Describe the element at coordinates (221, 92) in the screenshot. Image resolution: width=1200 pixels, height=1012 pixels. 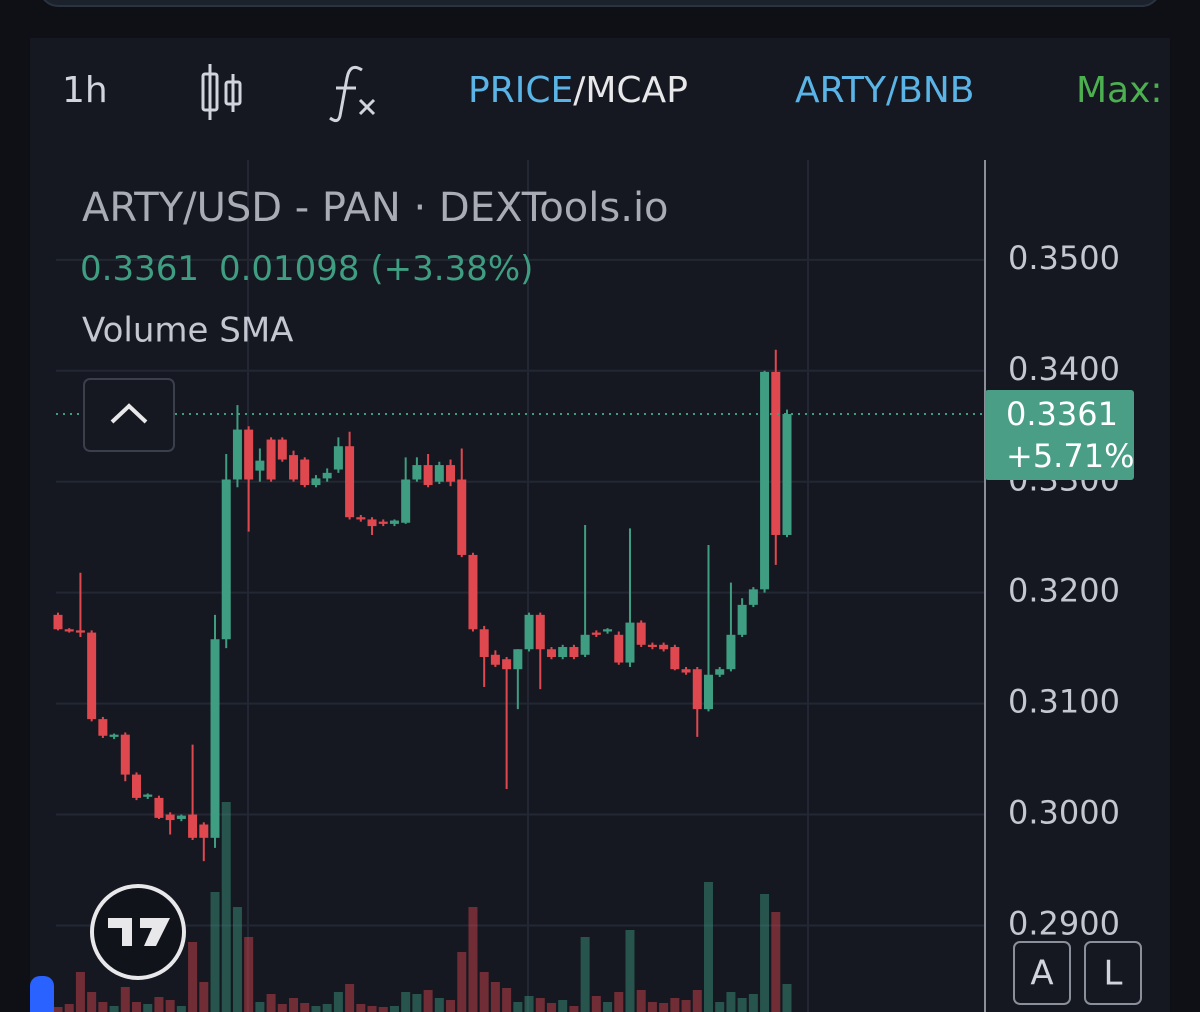
I see `candle-type-icon` at that location.